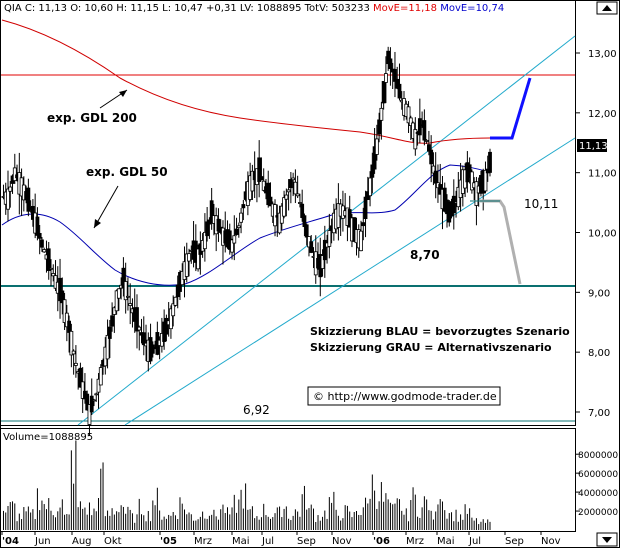 The width and height of the screenshot is (620, 548). Describe the element at coordinates (431, 347) in the screenshot. I see `legend-grey-text: Skizzierung GRAU = Alternativszenario` at that location.